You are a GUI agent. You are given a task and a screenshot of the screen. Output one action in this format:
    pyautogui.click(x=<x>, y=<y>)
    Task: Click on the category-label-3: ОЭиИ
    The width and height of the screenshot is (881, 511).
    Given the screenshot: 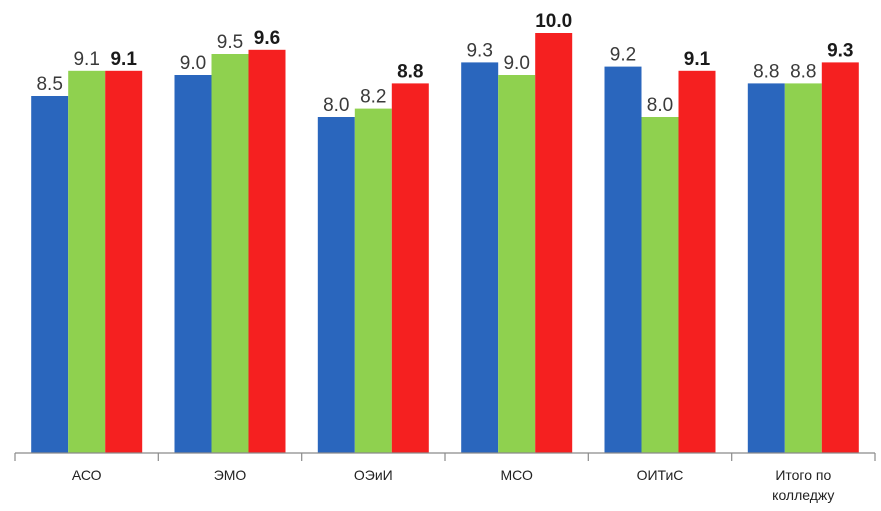 What is the action you would take?
    pyautogui.click(x=373, y=475)
    